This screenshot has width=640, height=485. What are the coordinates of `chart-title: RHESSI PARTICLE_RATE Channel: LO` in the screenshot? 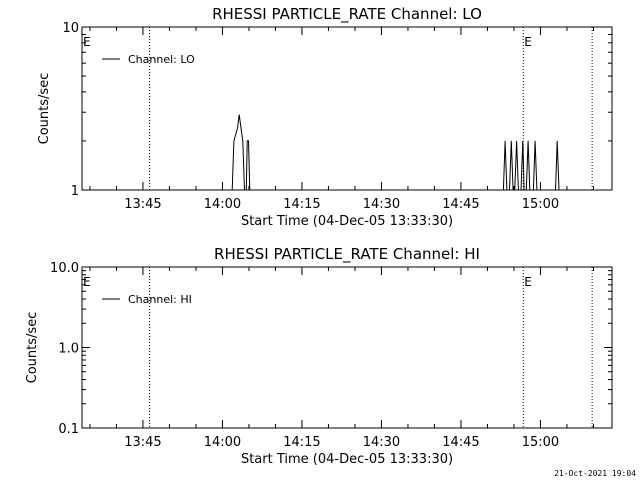 It's located at (347, 14).